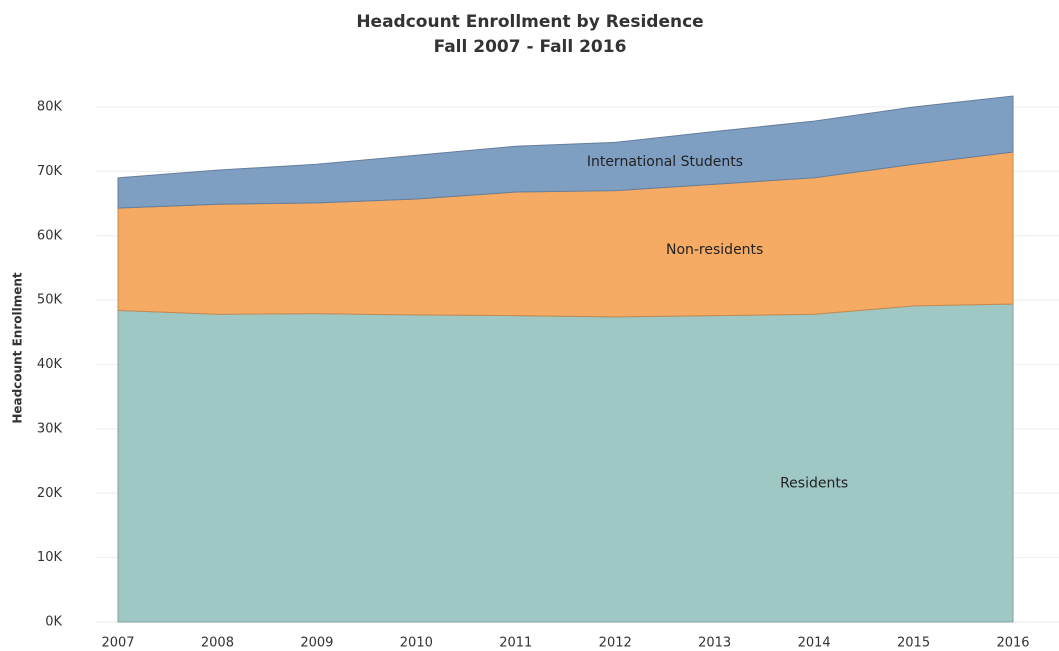  I want to click on y-tick-label: 30K, so click(50, 428).